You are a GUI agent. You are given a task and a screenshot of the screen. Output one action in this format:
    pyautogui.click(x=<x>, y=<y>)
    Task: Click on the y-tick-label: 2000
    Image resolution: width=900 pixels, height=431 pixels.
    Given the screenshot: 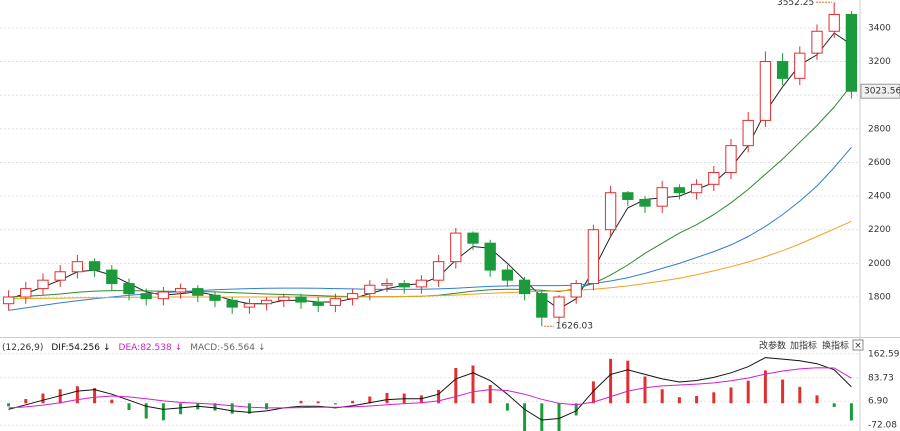 What is the action you would take?
    pyautogui.click(x=879, y=264)
    